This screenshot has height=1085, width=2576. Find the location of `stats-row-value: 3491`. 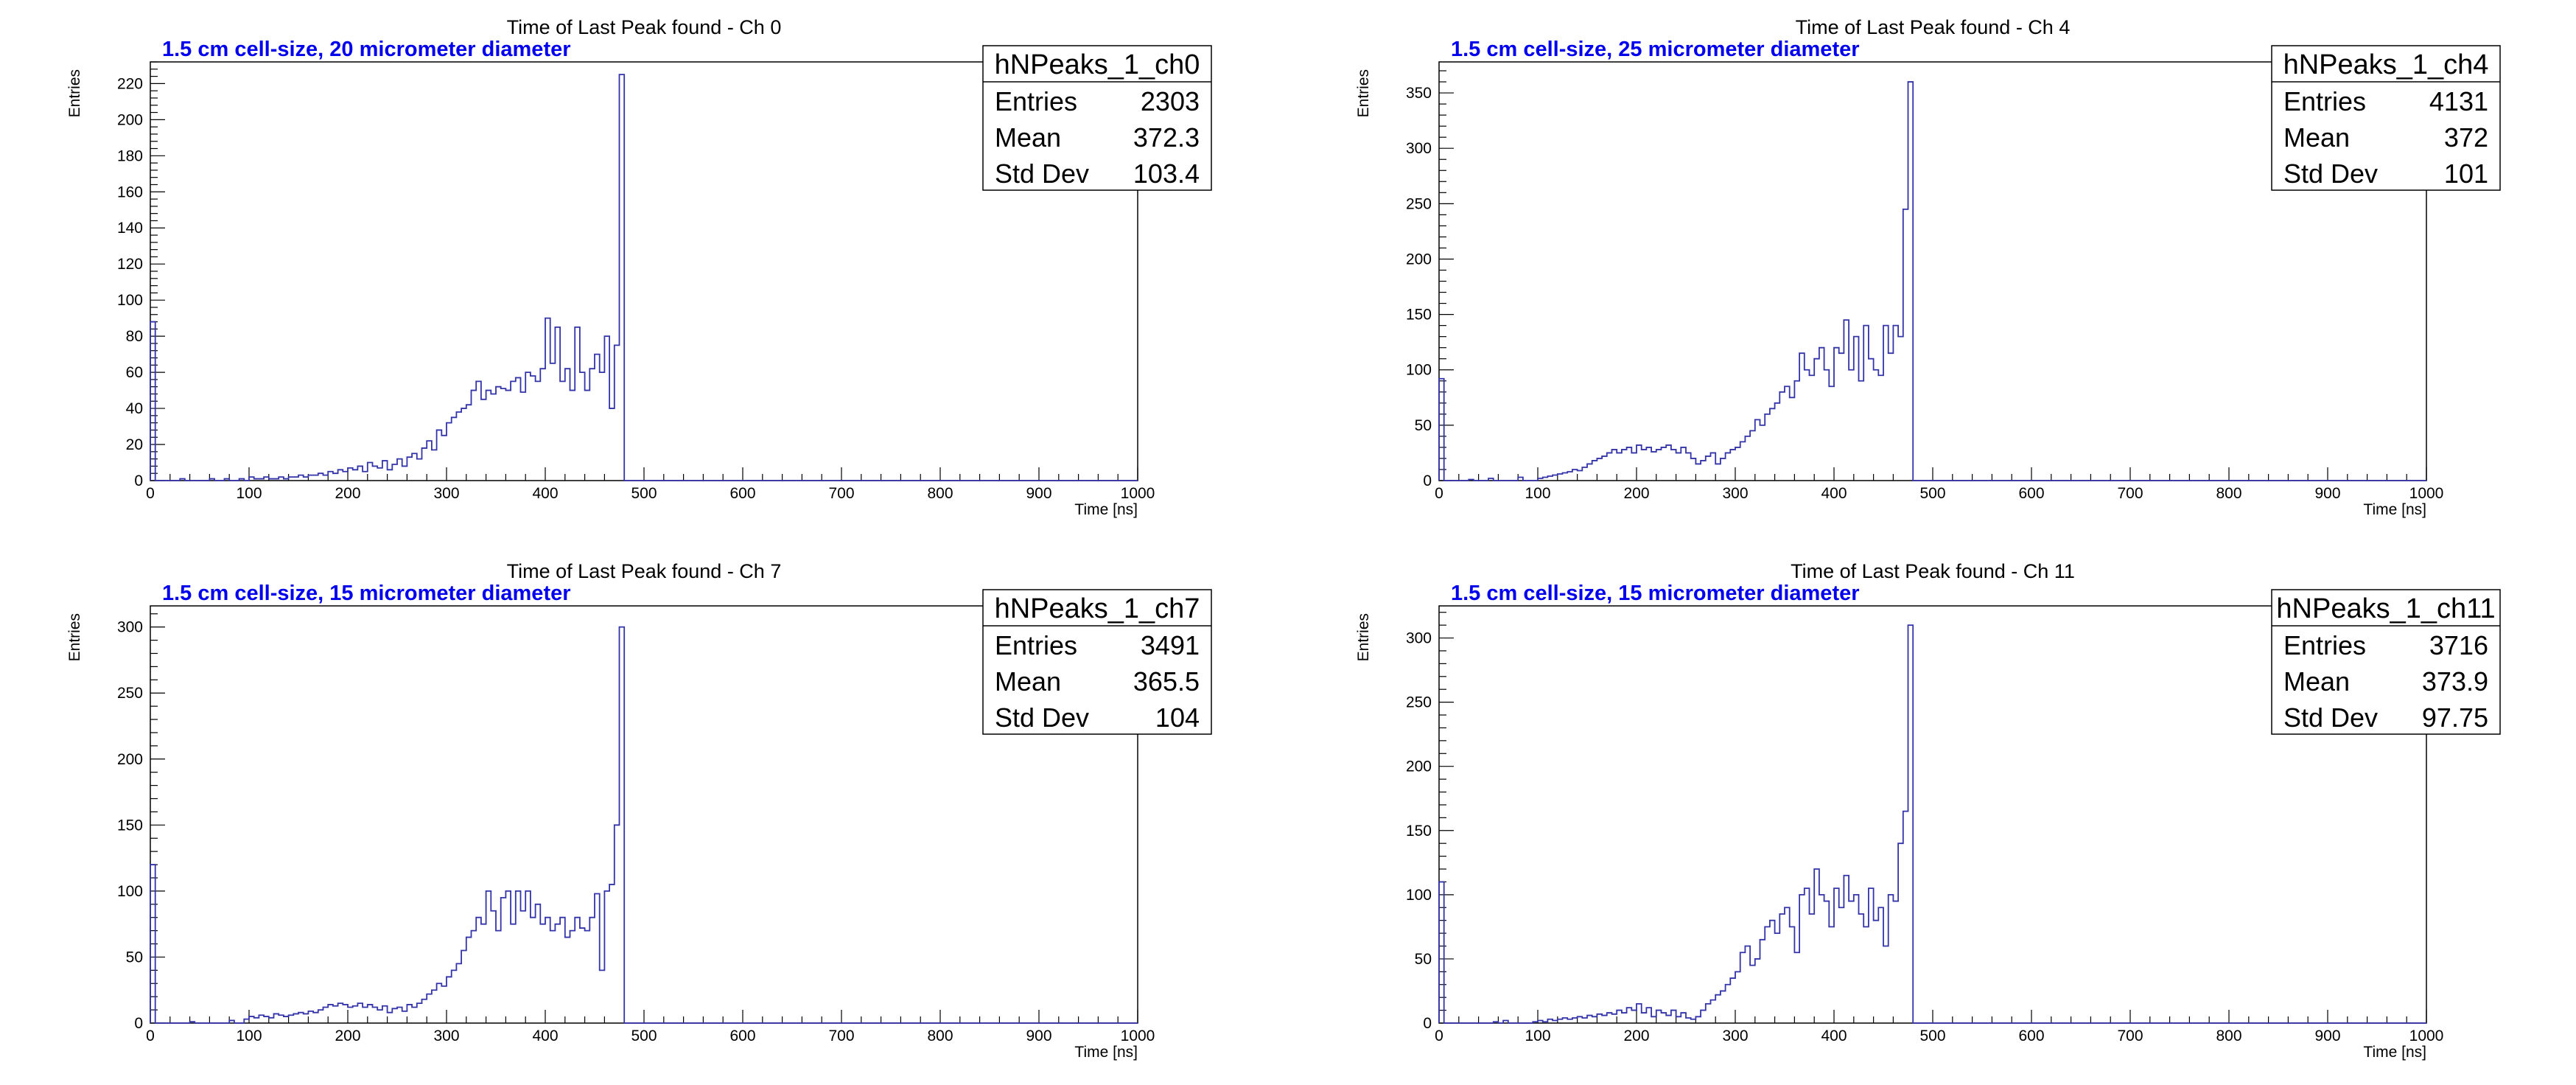

stats-row-value: 3491 is located at coordinates (1170, 645).